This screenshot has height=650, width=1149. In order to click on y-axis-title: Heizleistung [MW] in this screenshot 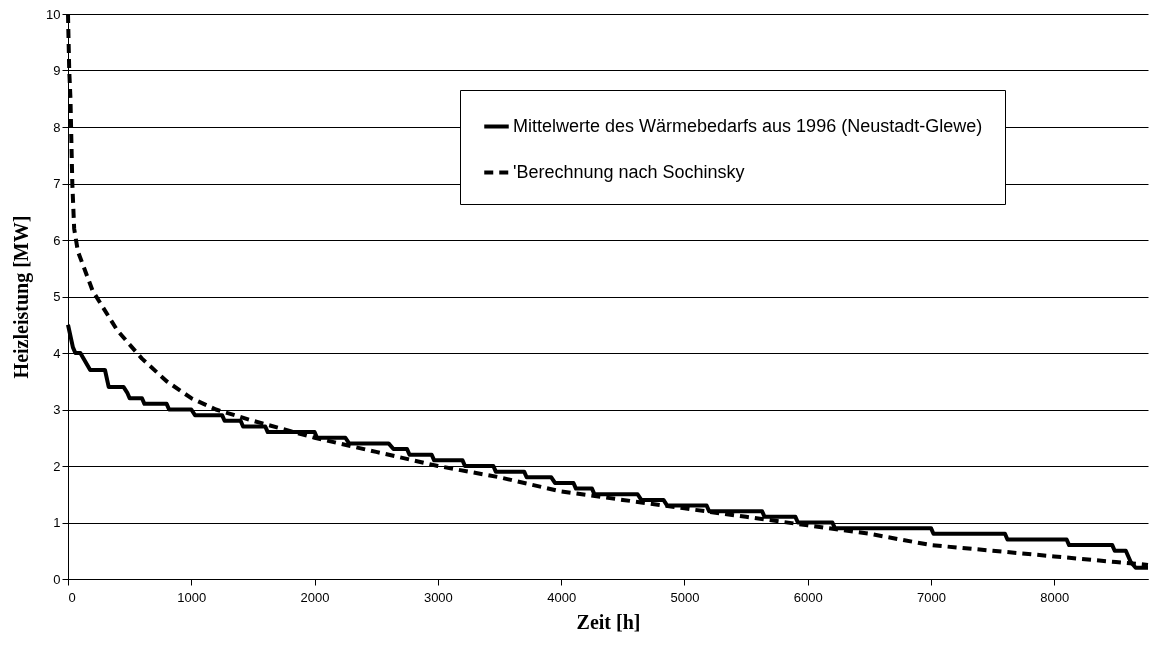, I will do `click(22, 297)`.